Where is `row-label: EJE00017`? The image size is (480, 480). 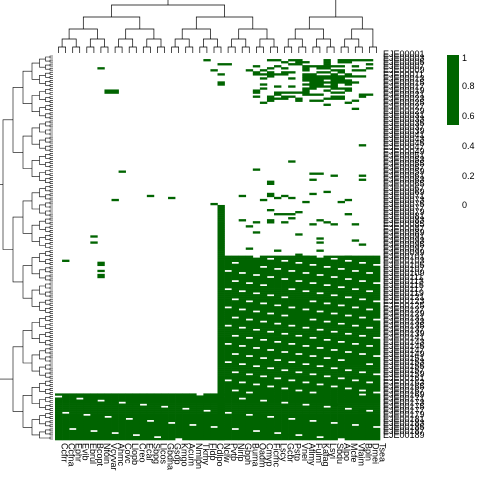
row-label: EJE00017 is located at coordinates (404, 86).